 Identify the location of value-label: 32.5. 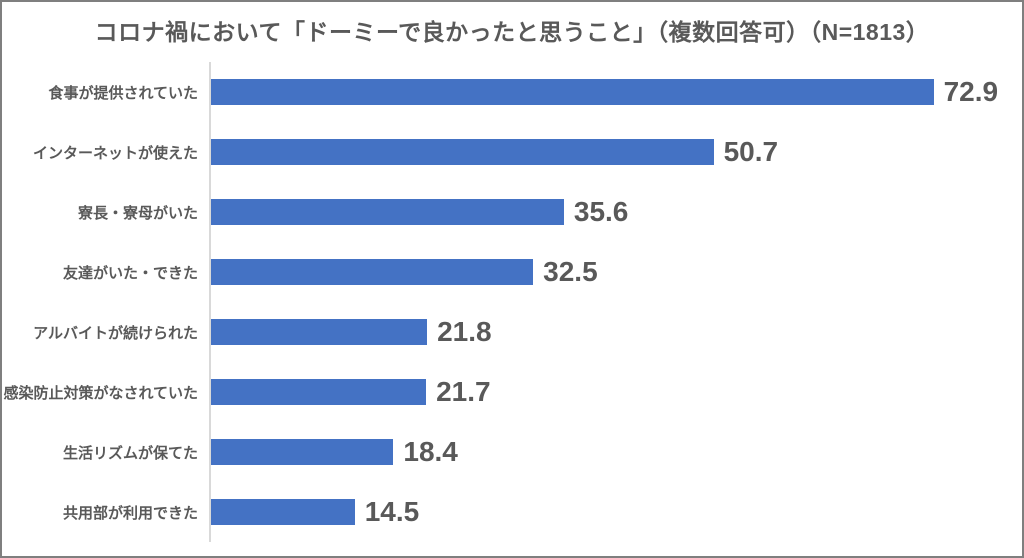
(570, 271).